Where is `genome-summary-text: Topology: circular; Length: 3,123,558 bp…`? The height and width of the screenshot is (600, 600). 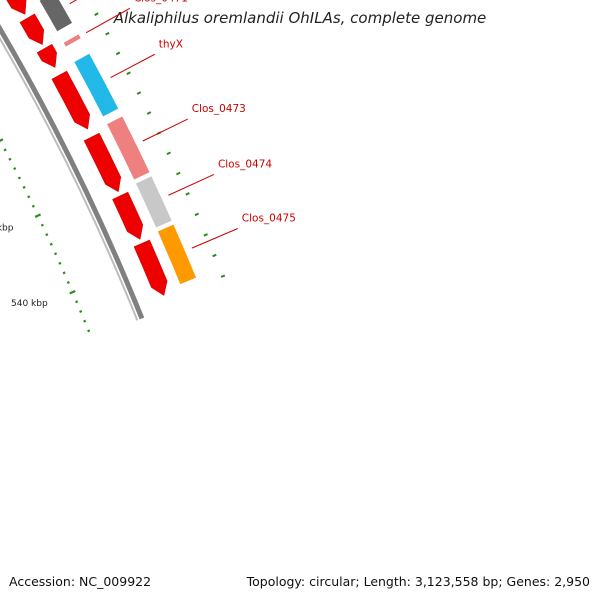 genome-summary-text: Topology: circular; Length: 3,123,558 bp… is located at coordinates (418, 581).